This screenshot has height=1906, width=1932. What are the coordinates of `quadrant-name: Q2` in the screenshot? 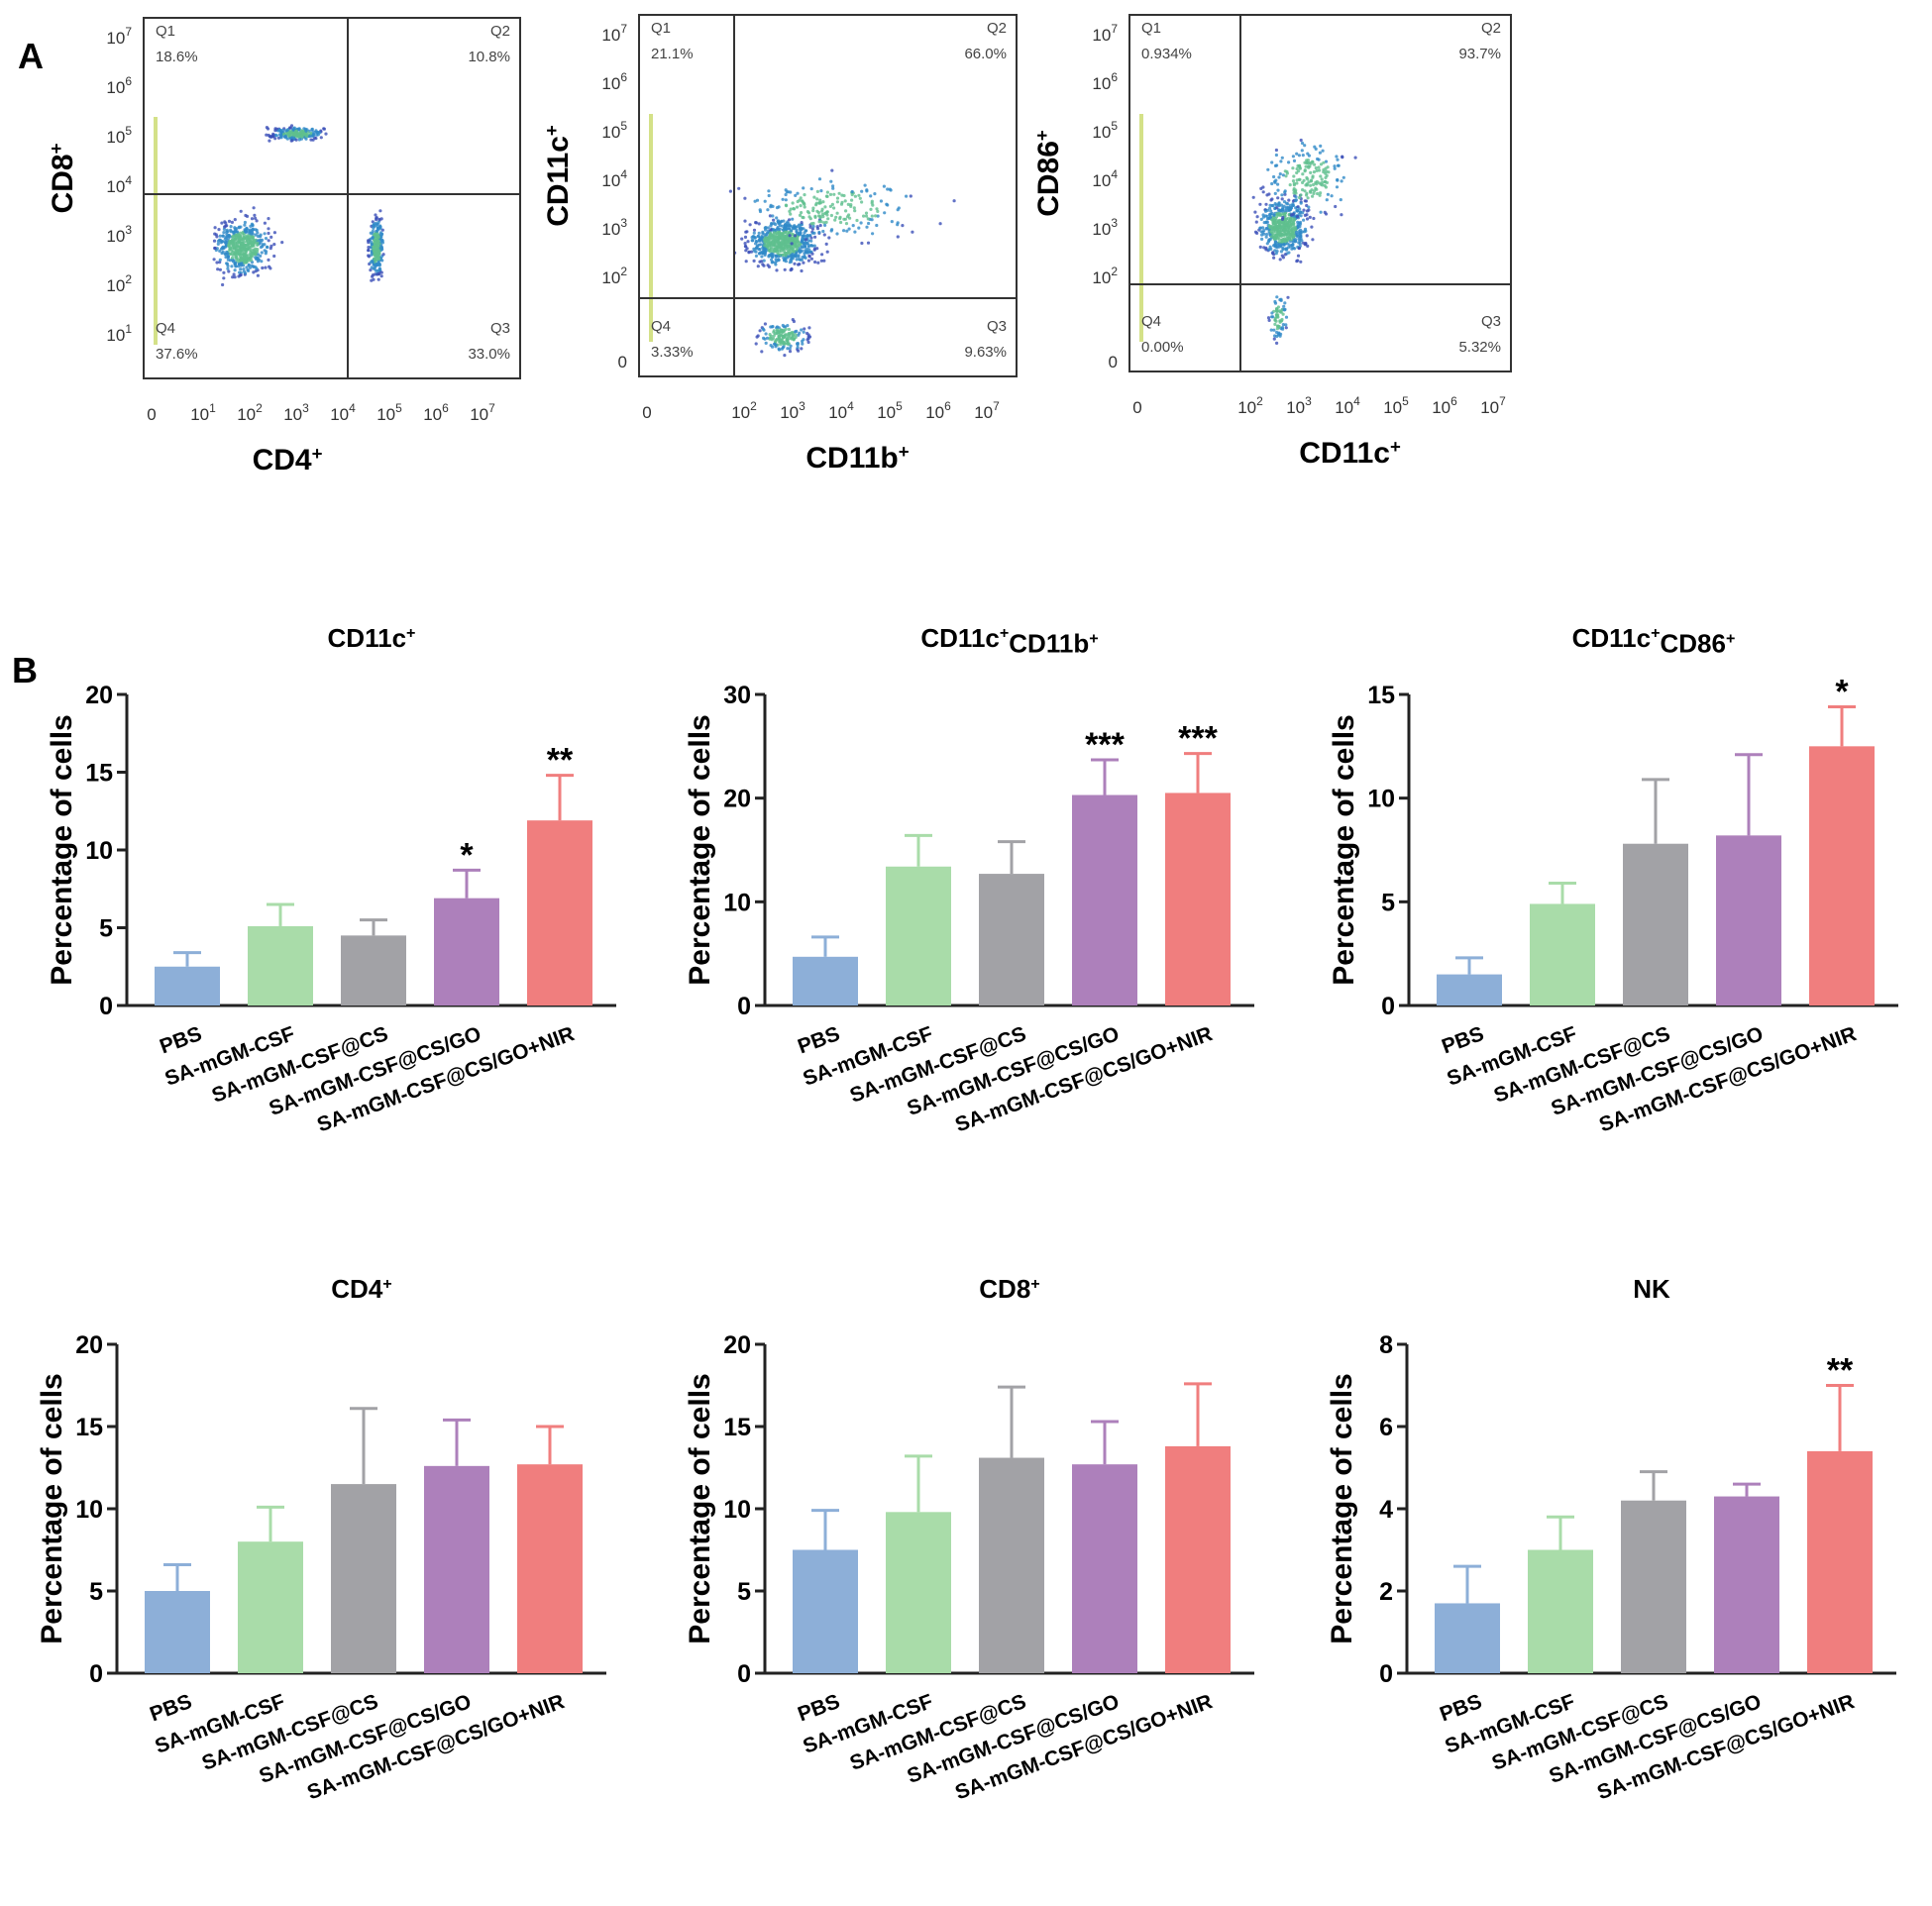 It's located at (1491, 28).